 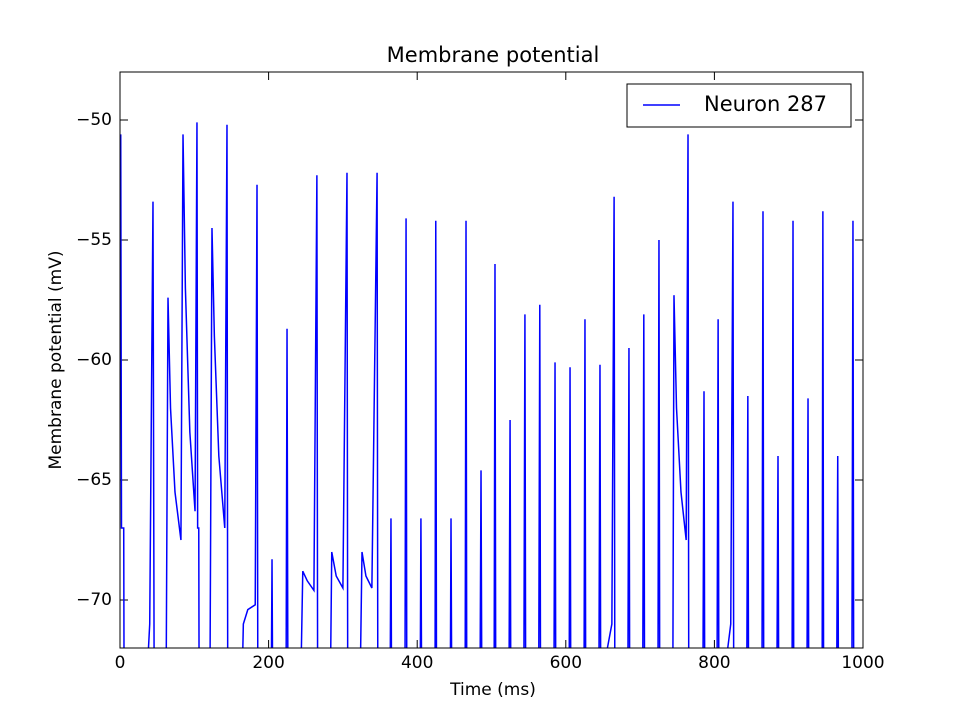 What do you see at coordinates (765, 104) in the screenshot?
I see `legend-label: Neuron 287` at bounding box center [765, 104].